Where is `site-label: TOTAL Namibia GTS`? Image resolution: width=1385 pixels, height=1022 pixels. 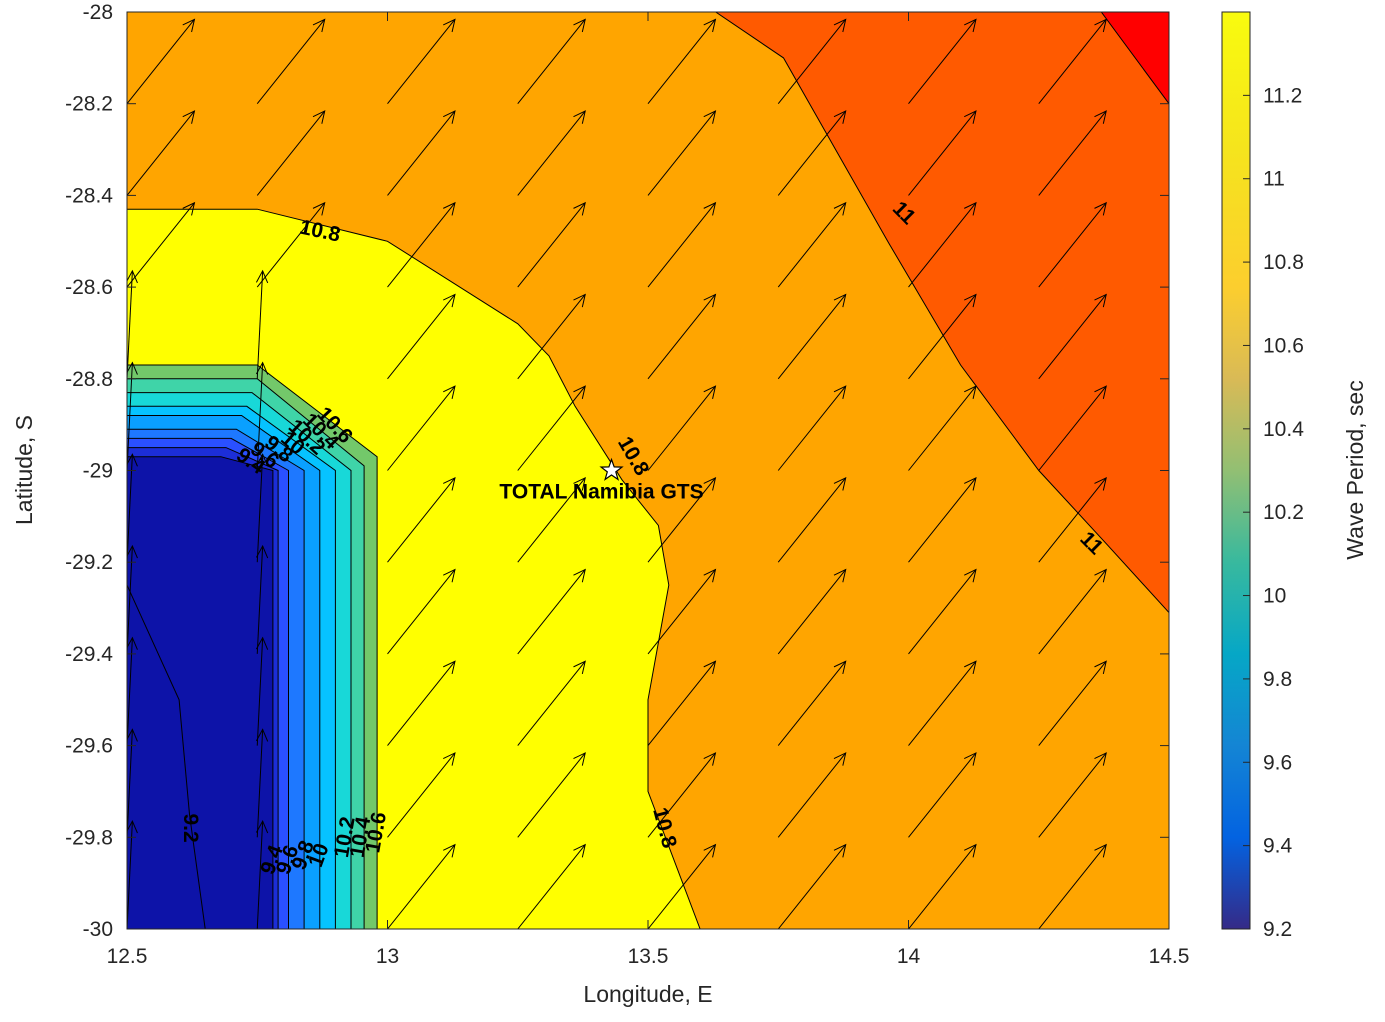
site-label: TOTAL Namibia GTS is located at coordinates (601, 492).